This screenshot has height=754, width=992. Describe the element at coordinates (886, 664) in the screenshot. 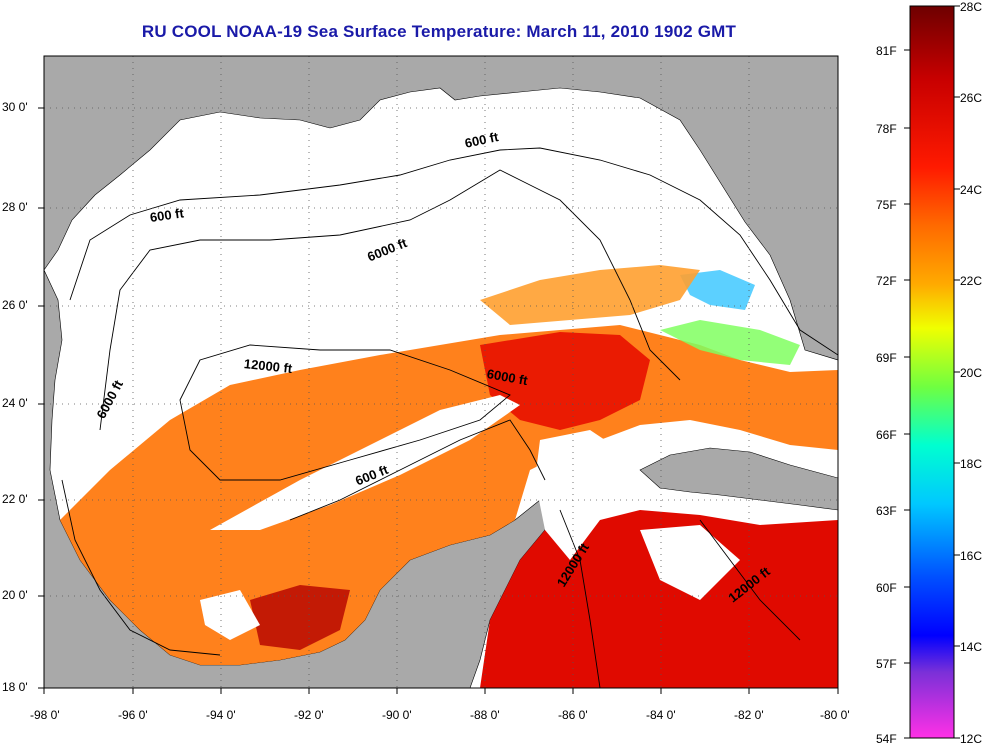

I see `colorbar-fahrenheit-label: 57F` at that location.